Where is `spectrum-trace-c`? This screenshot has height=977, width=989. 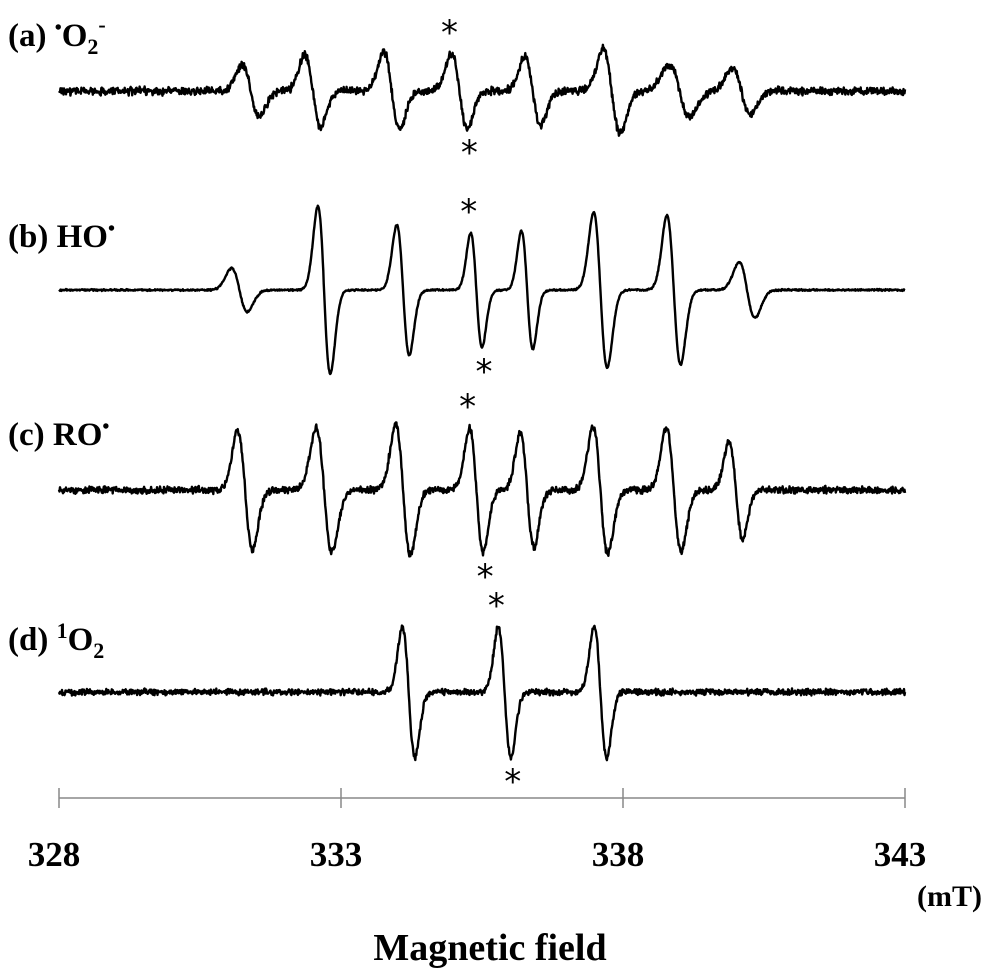 spectrum-trace-c is located at coordinates (482, 489).